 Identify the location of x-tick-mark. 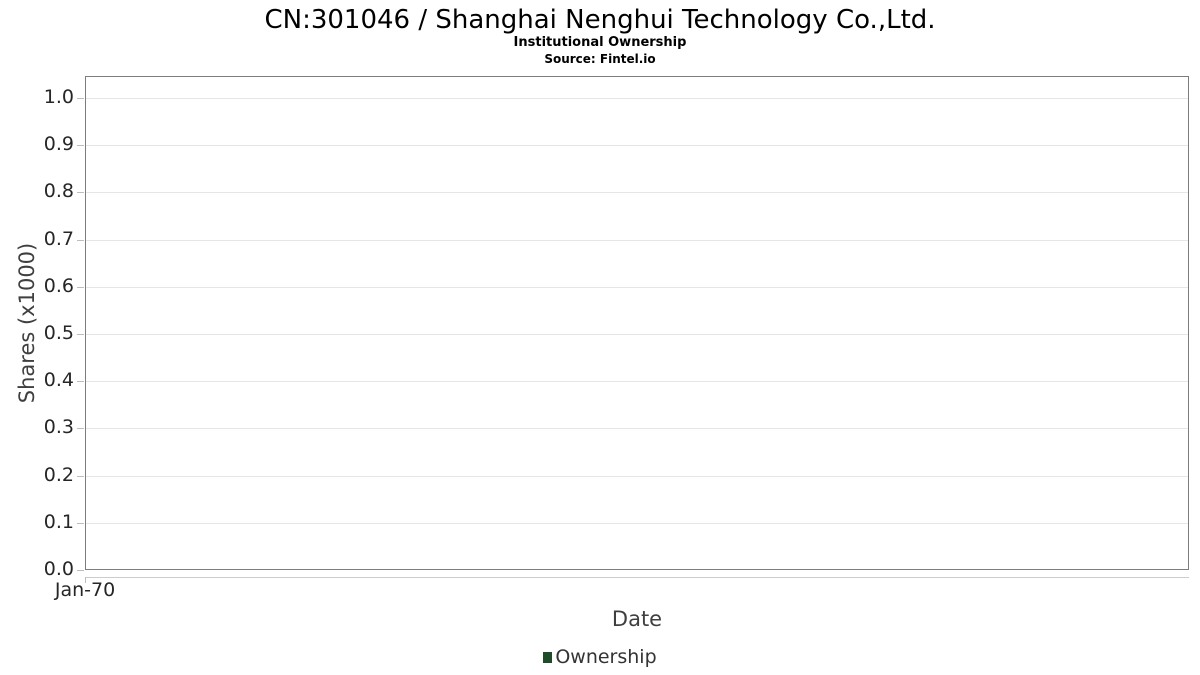
(85, 580).